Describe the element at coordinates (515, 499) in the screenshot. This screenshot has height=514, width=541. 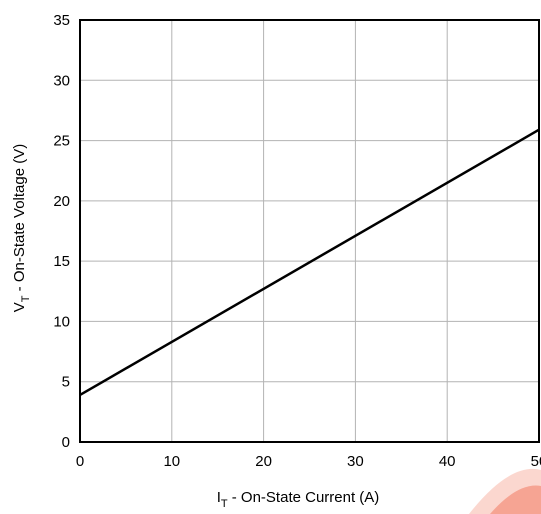
I see `watermark-arc-core` at that location.